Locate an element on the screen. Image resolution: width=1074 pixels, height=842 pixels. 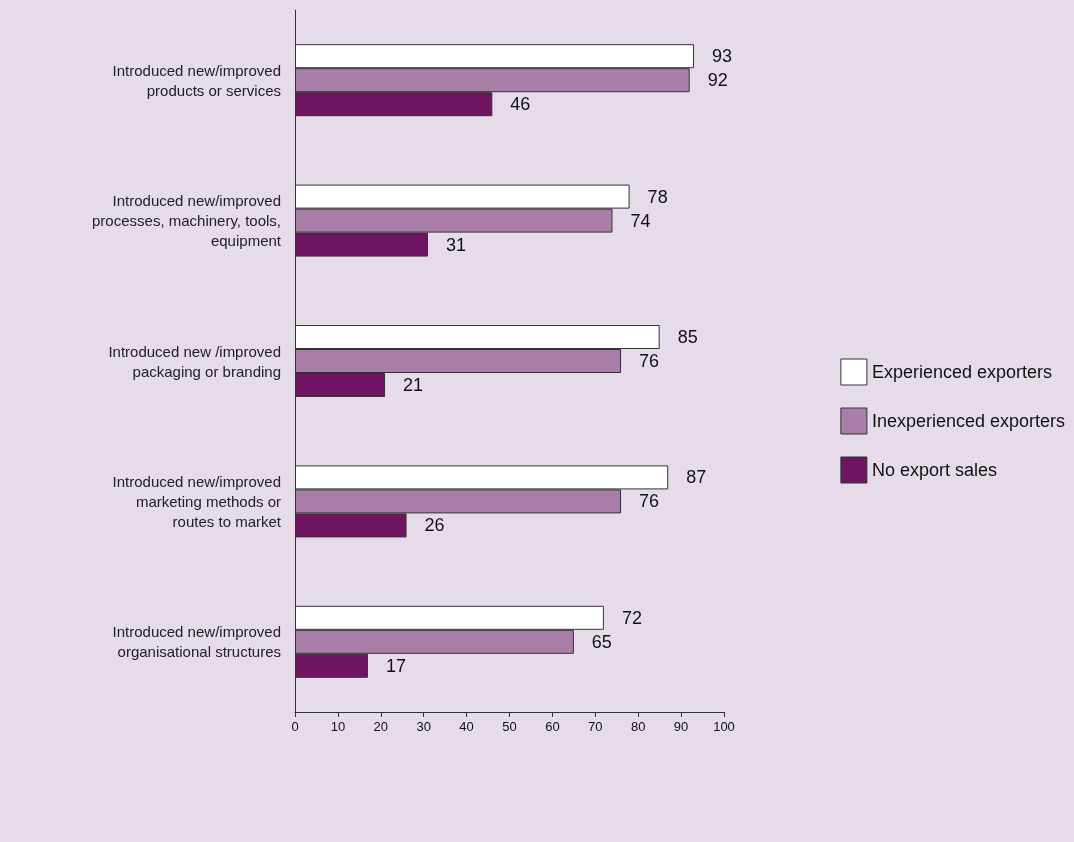
x-tick-label: 60 is located at coordinates (552, 726).